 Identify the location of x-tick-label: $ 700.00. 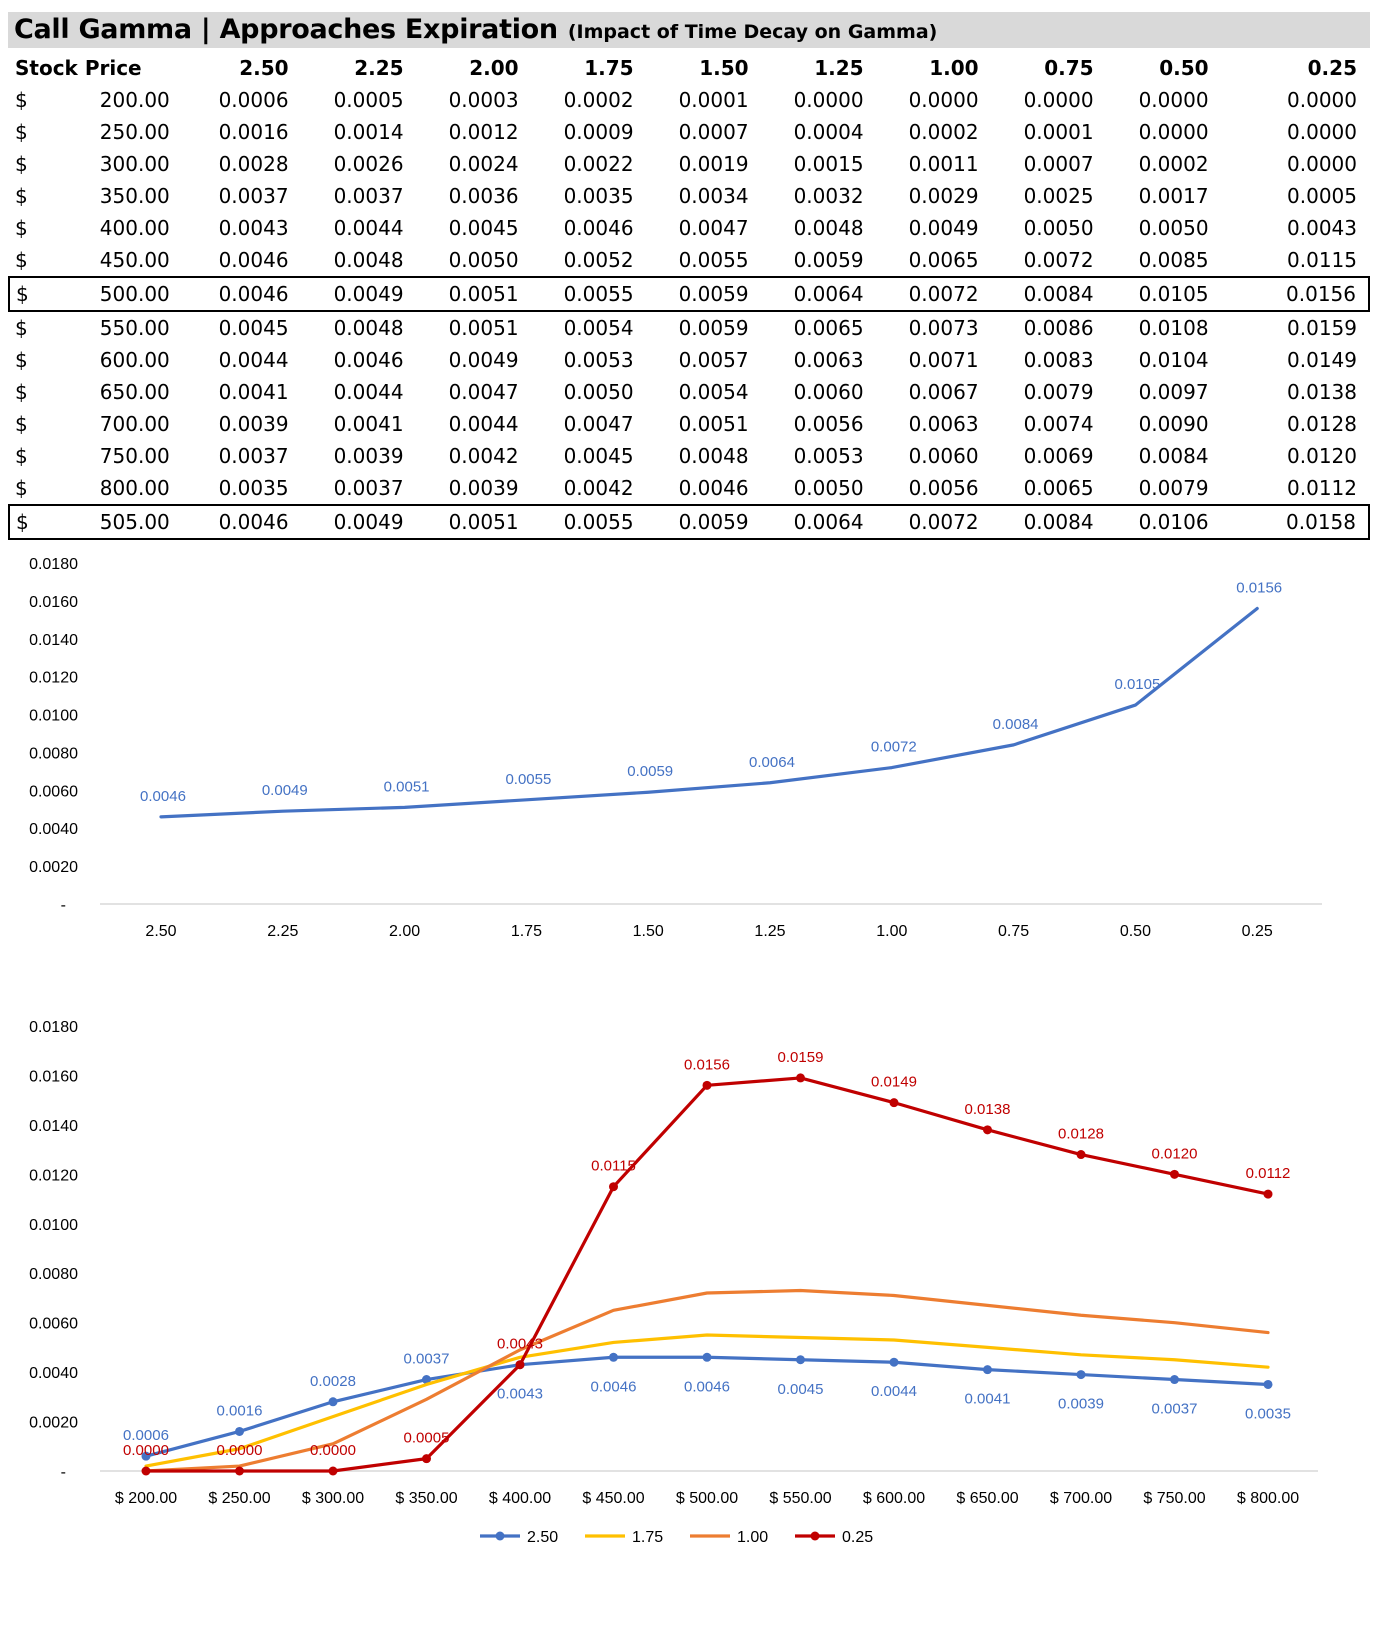
(1081, 1498).